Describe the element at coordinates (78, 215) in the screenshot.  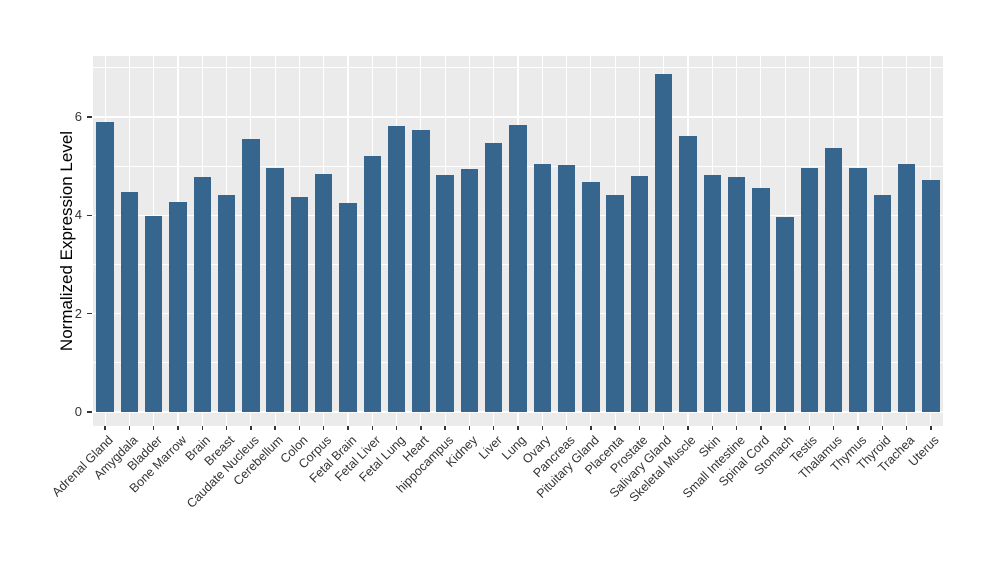
I see `y-tick-label: 4` at that location.